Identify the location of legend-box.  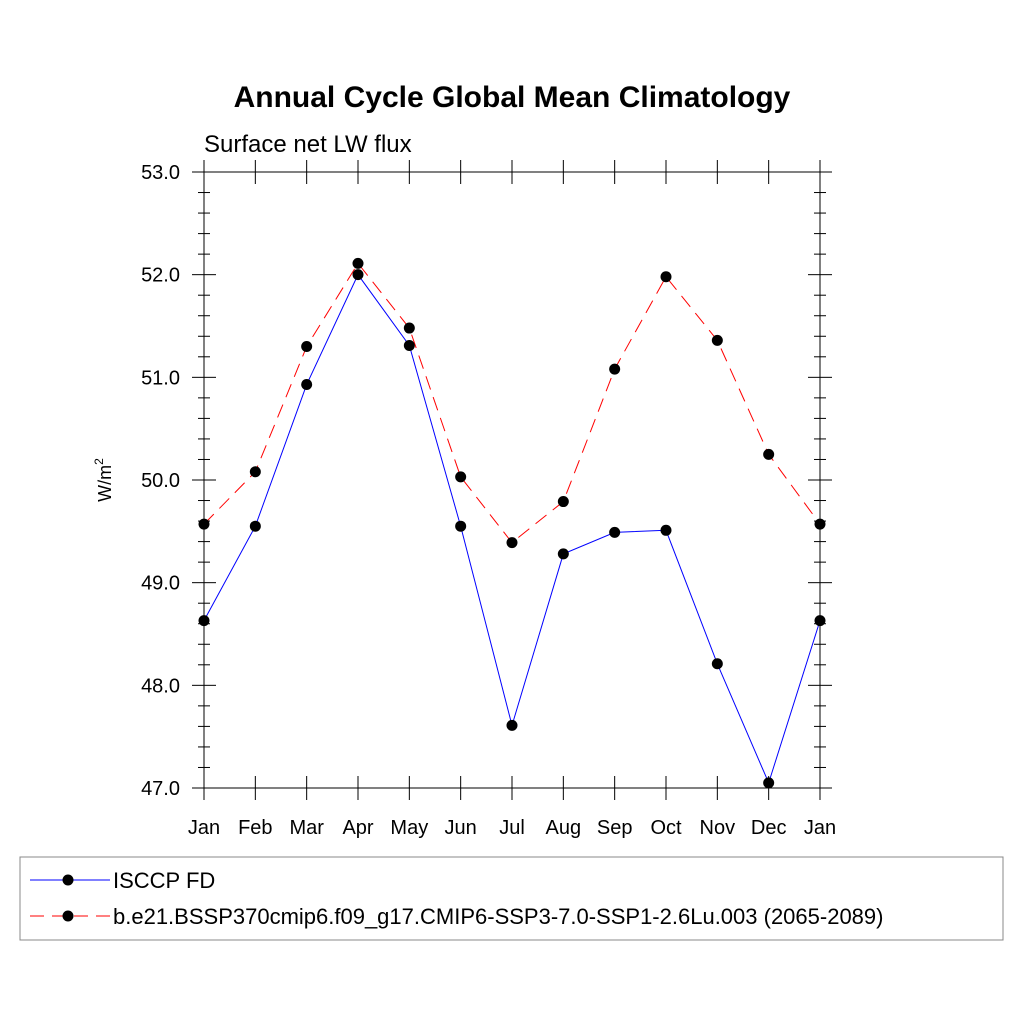
(511, 898).